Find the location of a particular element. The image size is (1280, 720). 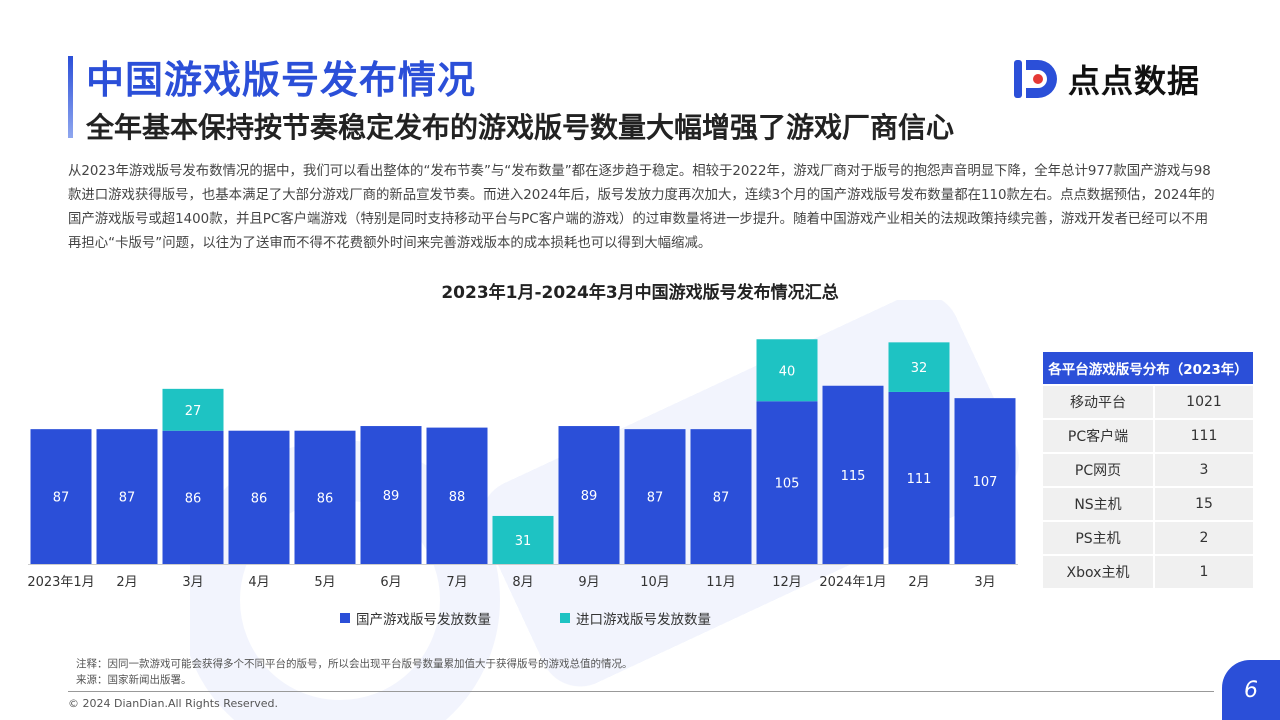

logo-text: 点点数据 is located at coordinates (1134, 81).